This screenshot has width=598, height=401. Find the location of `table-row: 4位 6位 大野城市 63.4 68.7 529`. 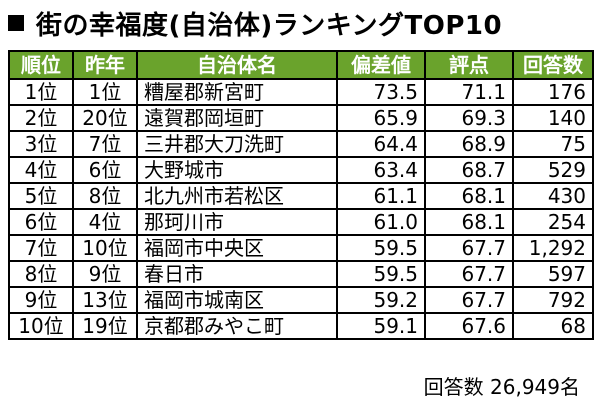

table-row: 4位 6位 大野城市 63.4 68.7 529 is located at coordinates (301, 170).